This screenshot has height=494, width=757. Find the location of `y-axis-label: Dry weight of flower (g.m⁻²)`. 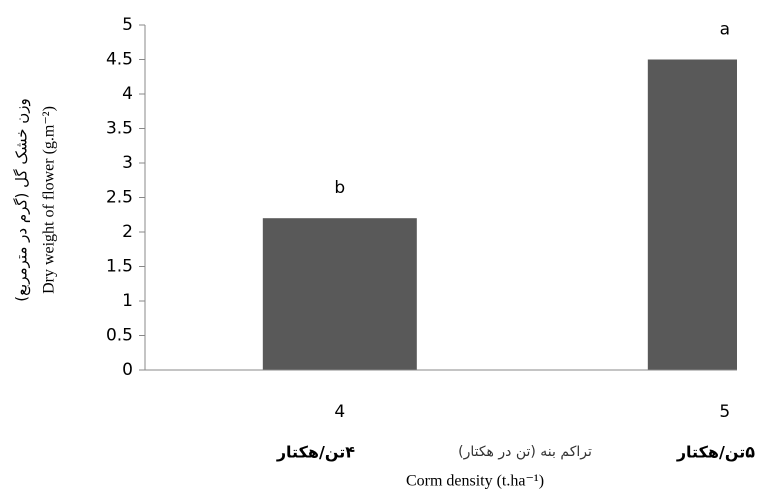

y-axis-label: Dry weight of flower (g.m⁻²) is located at coordinates (49, 200).